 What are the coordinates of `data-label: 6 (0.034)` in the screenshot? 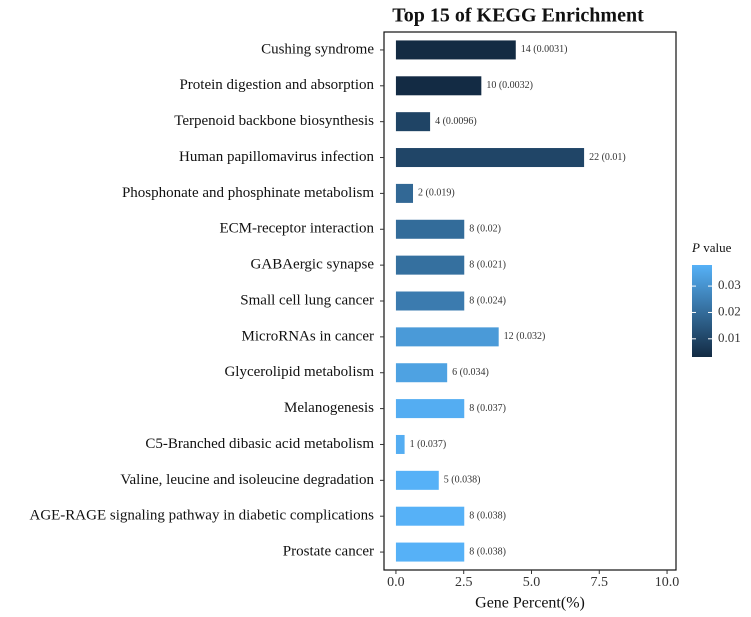 It's located at (470, 372).